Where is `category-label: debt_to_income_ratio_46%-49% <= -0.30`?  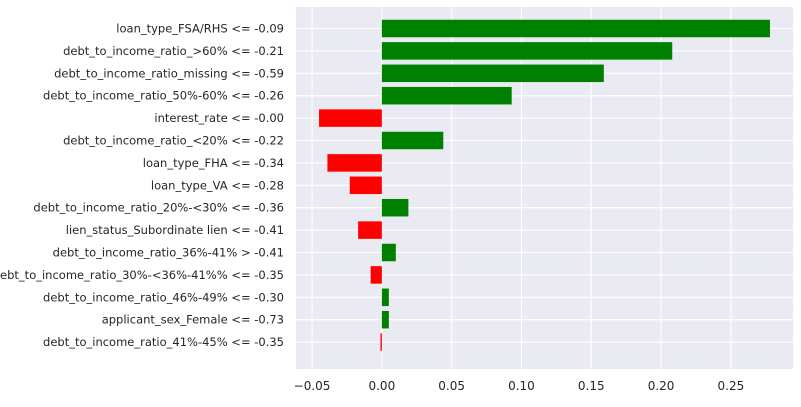
category-label: debt_to_income_ratio_46%-49% <= -0.30 is located at coordinates (163, 297).